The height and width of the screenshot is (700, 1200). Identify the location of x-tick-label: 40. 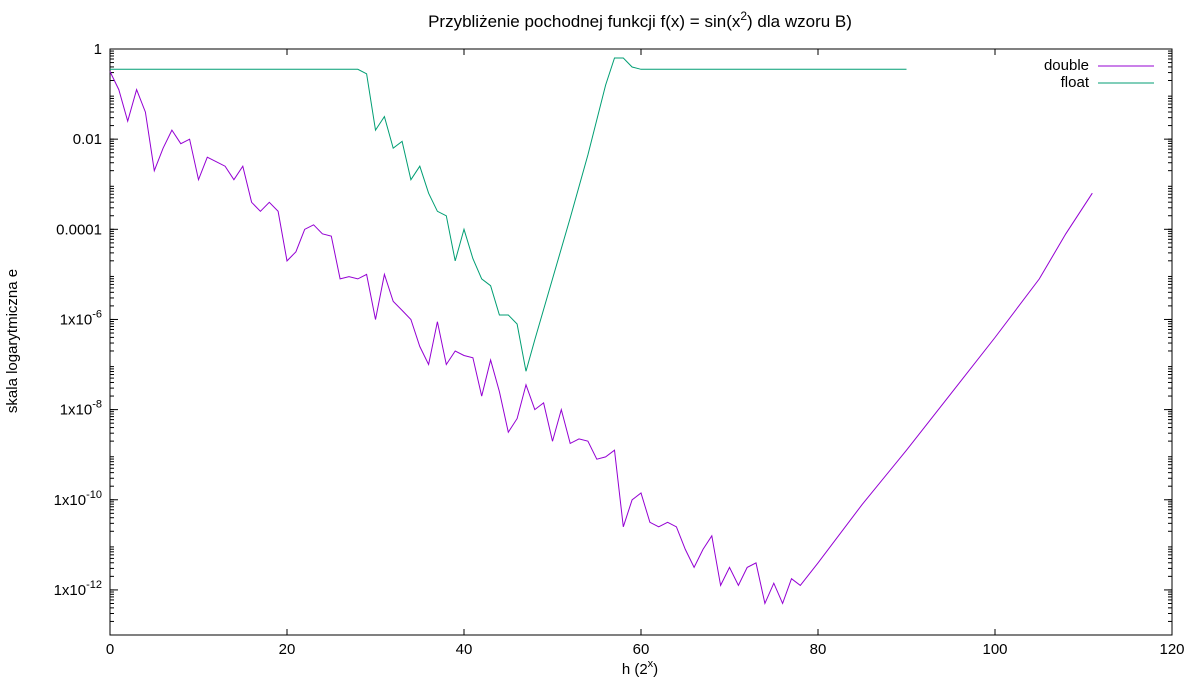
(464, 649).